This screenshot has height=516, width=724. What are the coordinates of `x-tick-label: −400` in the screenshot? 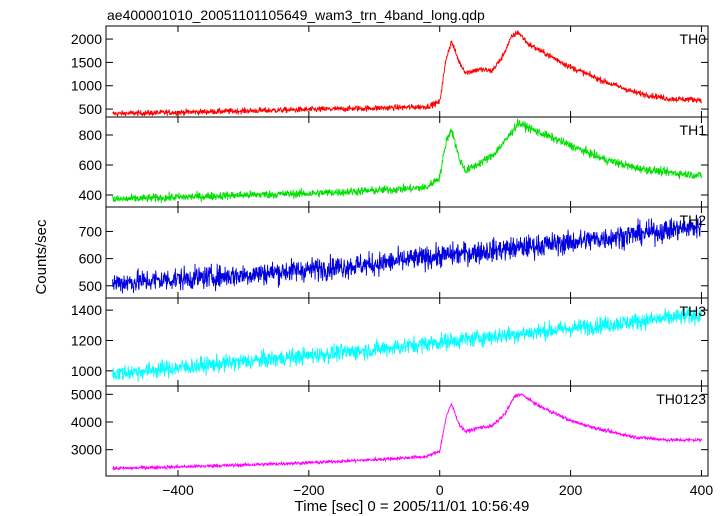 It's located at (178, 490).